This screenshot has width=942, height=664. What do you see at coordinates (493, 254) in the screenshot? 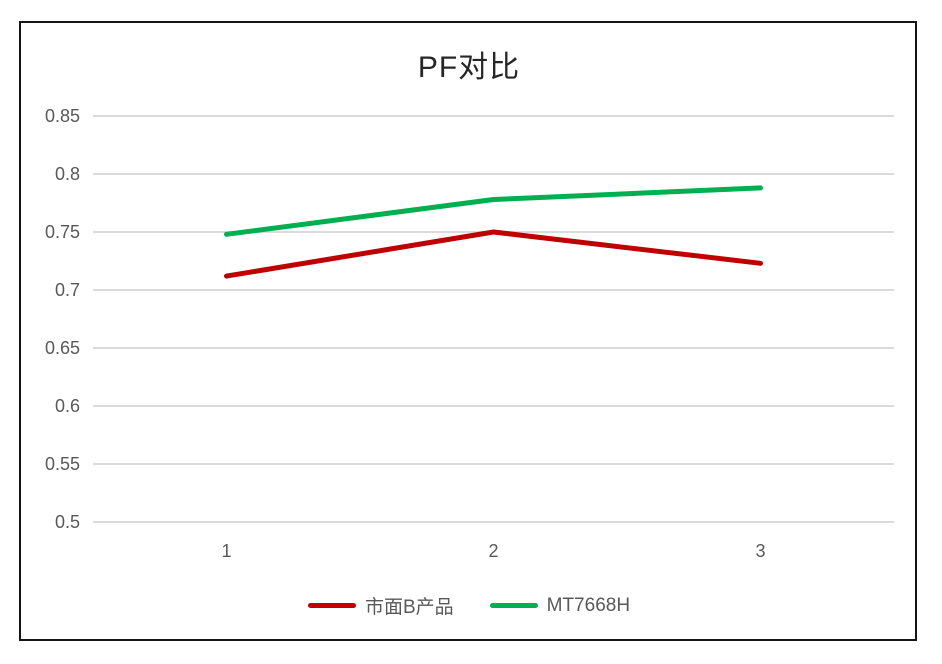
I see `series-line-市面B产品` at bounding box center [493, 254].